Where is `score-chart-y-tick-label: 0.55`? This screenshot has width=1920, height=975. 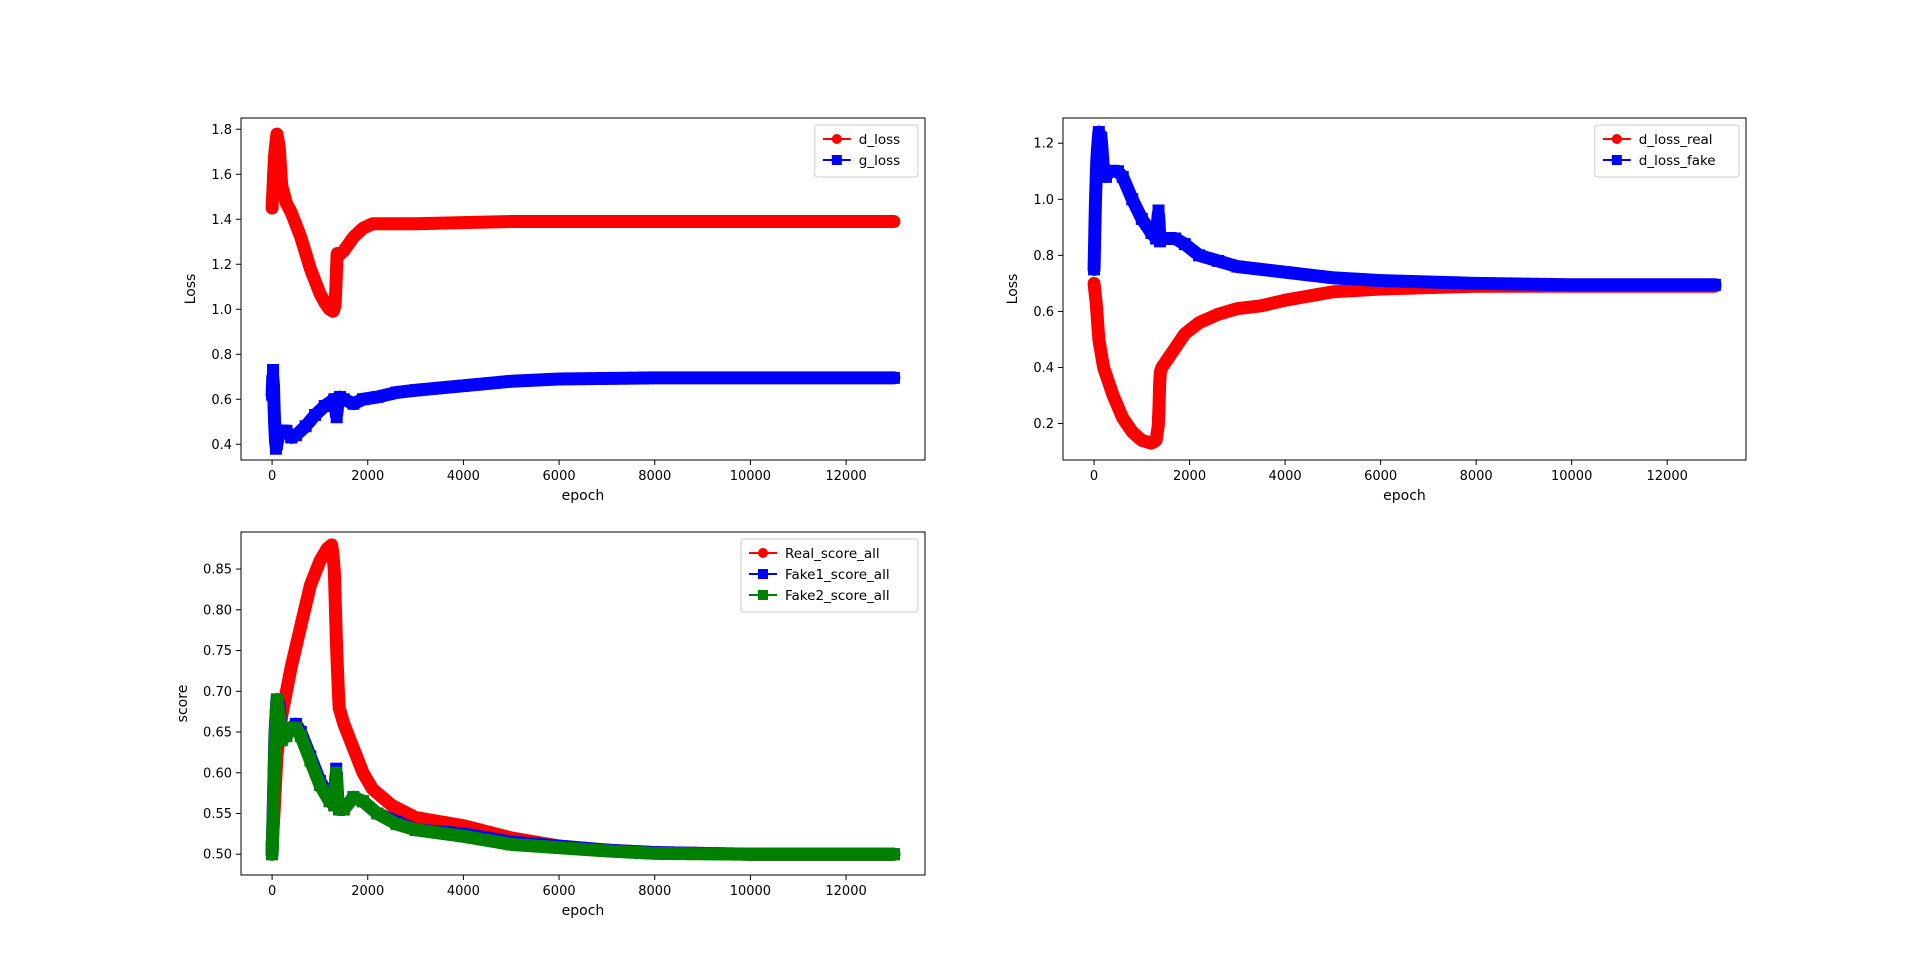
score-chart-y-tick-label: 0.55 is located at coordinates (217, 814).